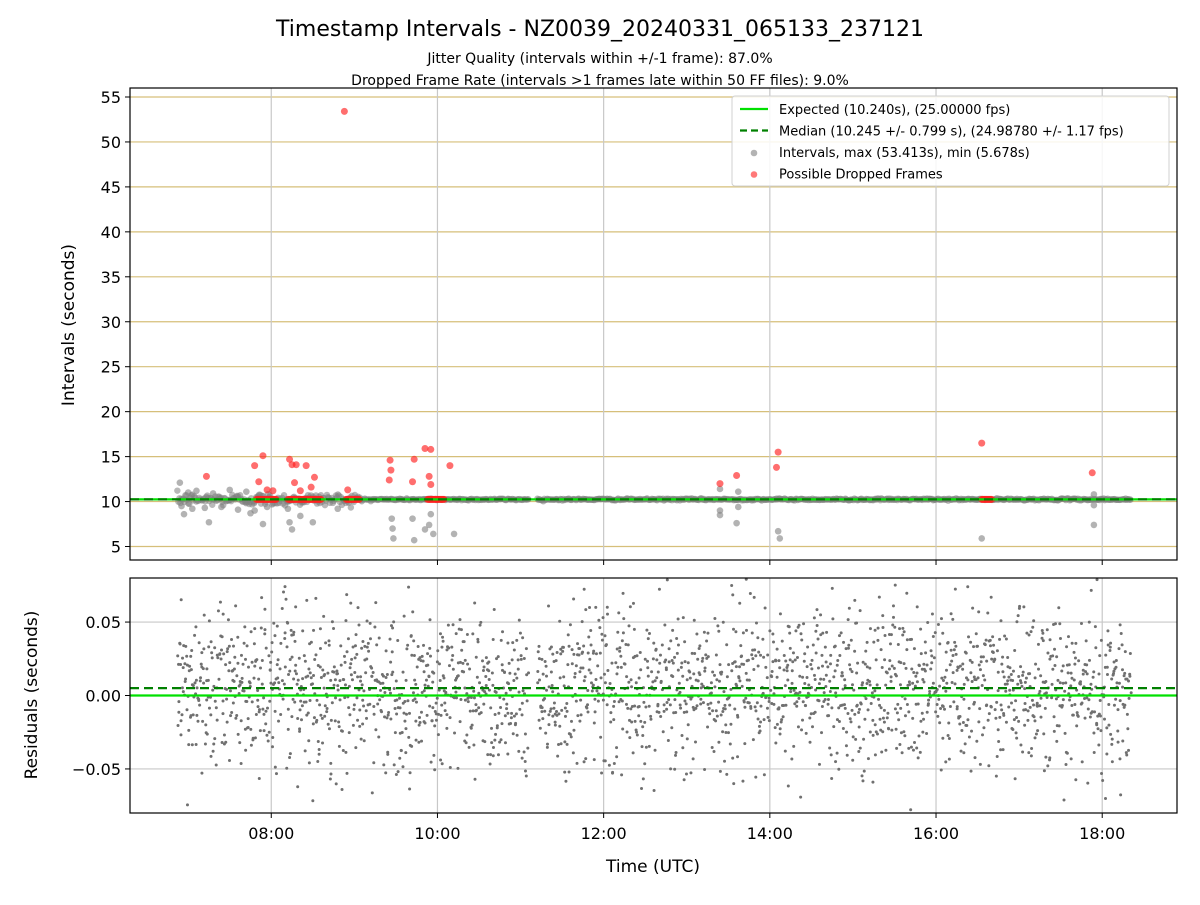 The height and width of the screenshot is (905, 1200). I want to click on y-tick-label: 0.00, so click(103, 696).